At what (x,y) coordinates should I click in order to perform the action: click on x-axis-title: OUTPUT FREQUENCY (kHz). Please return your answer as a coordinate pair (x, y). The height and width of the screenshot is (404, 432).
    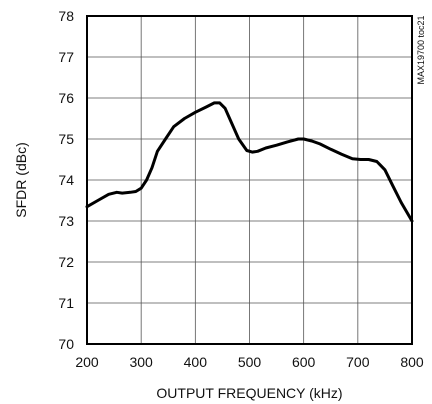
    Looking at the image, I should click on (249, 393).